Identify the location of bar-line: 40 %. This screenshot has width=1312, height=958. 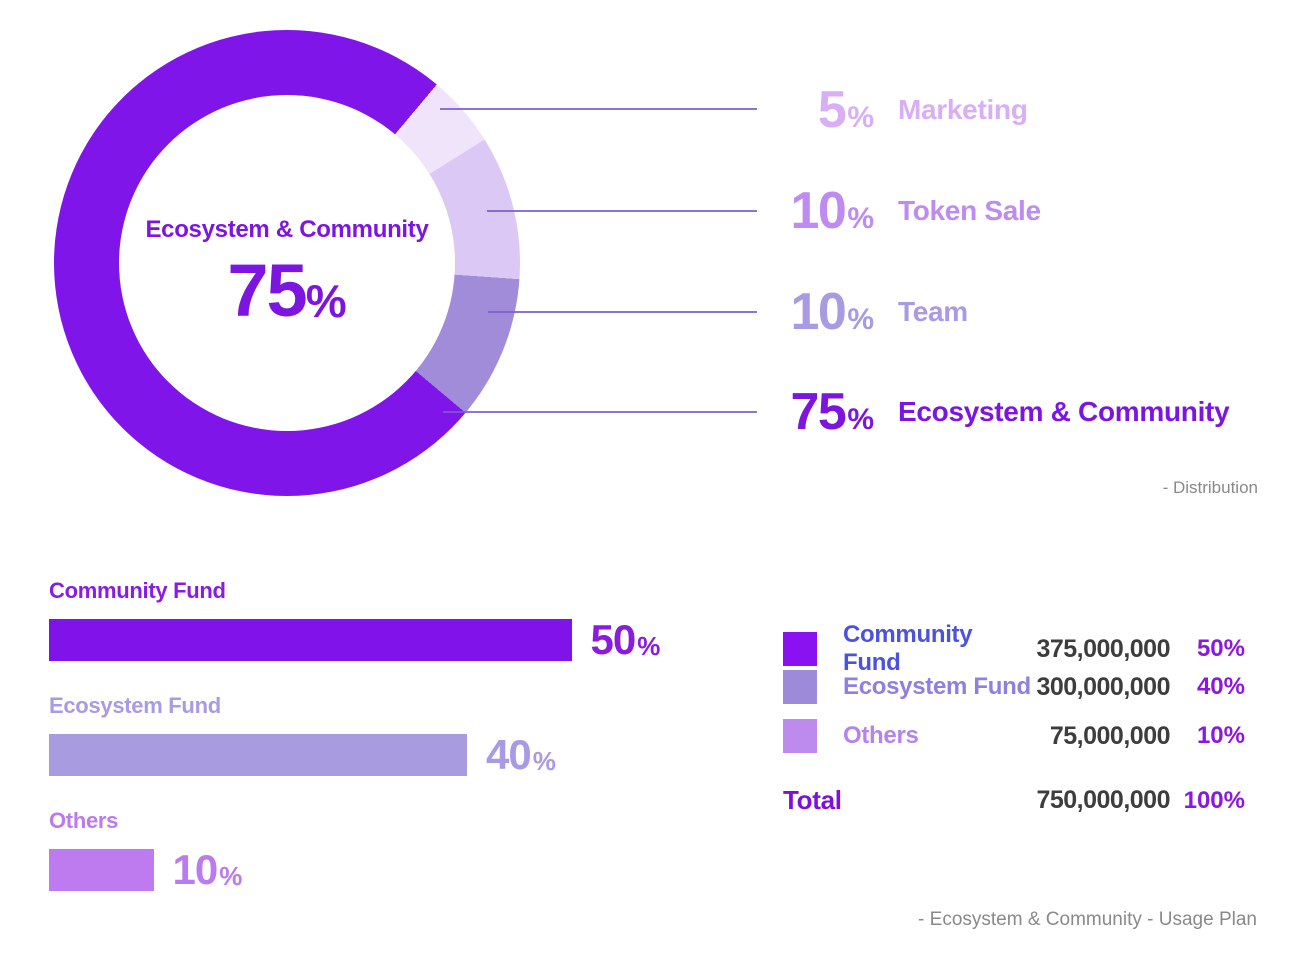
(302, 755).